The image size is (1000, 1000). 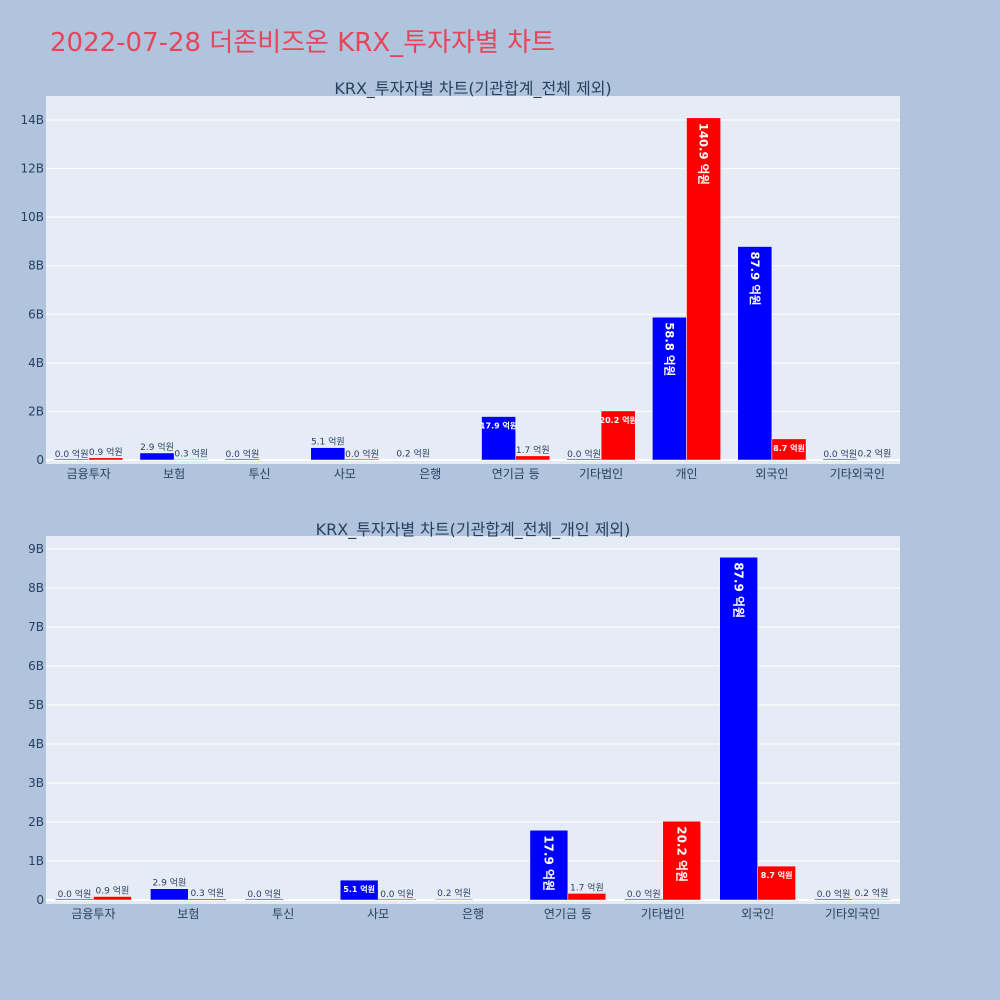 I want to click on y-tick-label: 3B, so click(x=36, y=783).